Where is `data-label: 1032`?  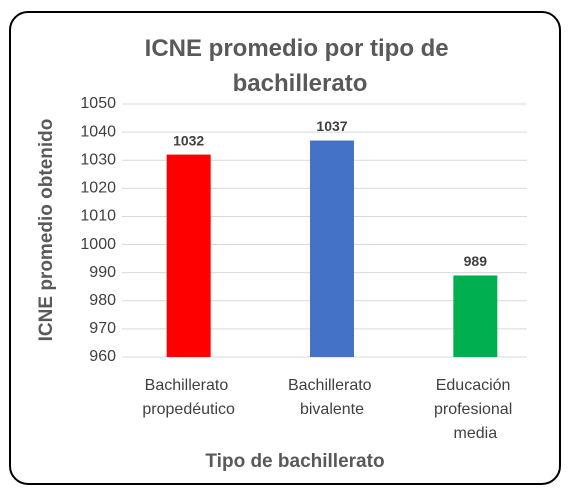
data-label: 1032 is located at coordinates (188, 140).